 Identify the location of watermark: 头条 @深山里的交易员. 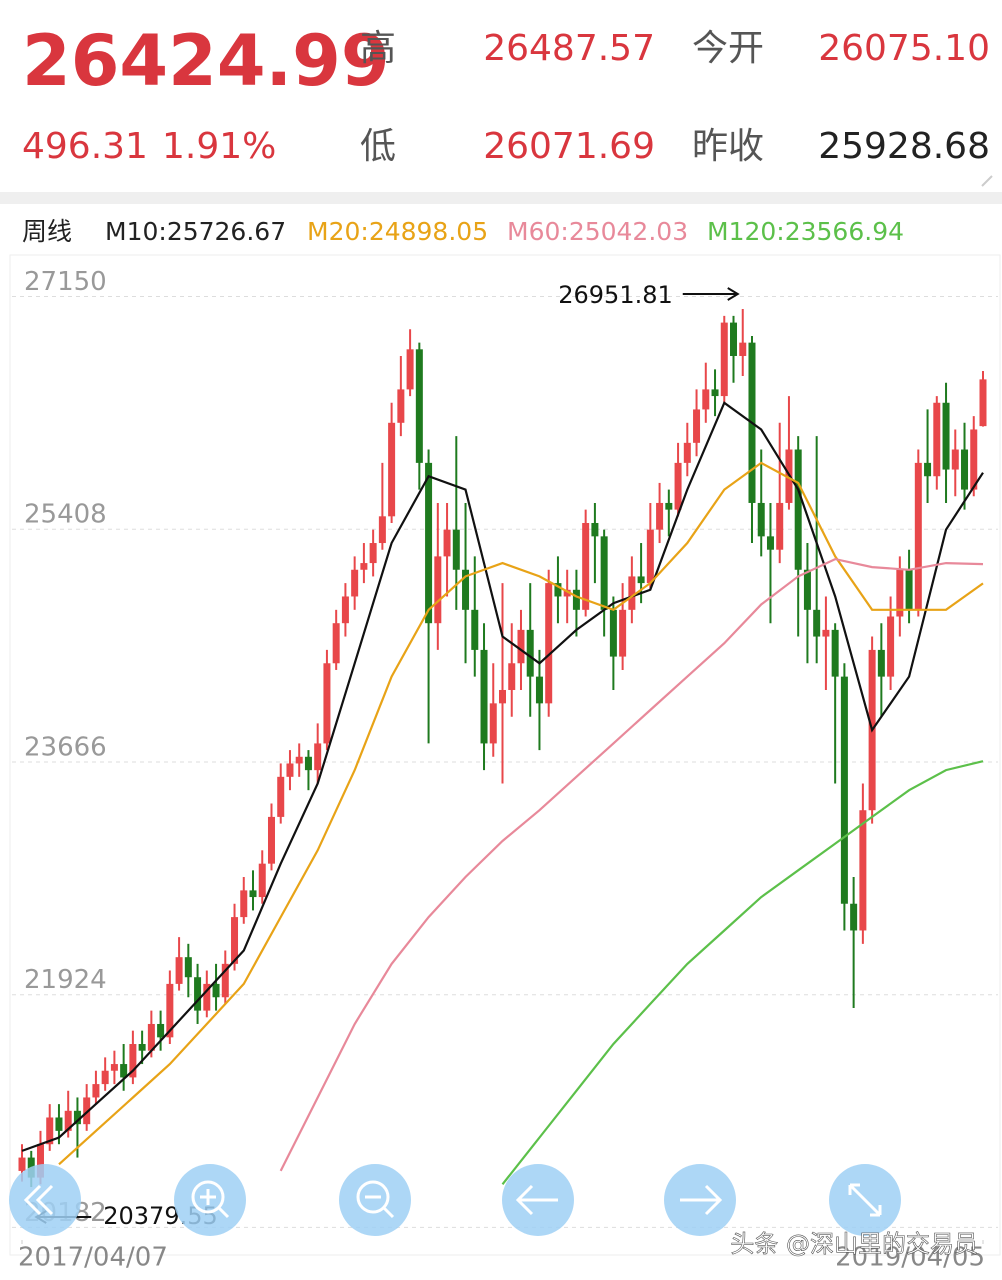
(854, 1244).